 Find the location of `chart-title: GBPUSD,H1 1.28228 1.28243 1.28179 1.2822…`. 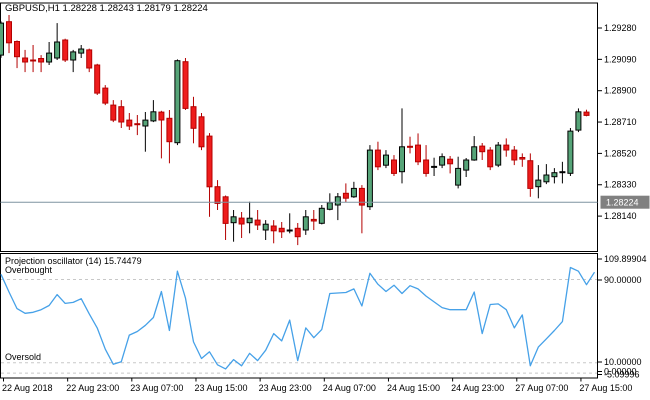

chart-title: GBPUSD,H1 1.28228 1.28243 1.28179 1.2822… is located at coordinates (106, 8).